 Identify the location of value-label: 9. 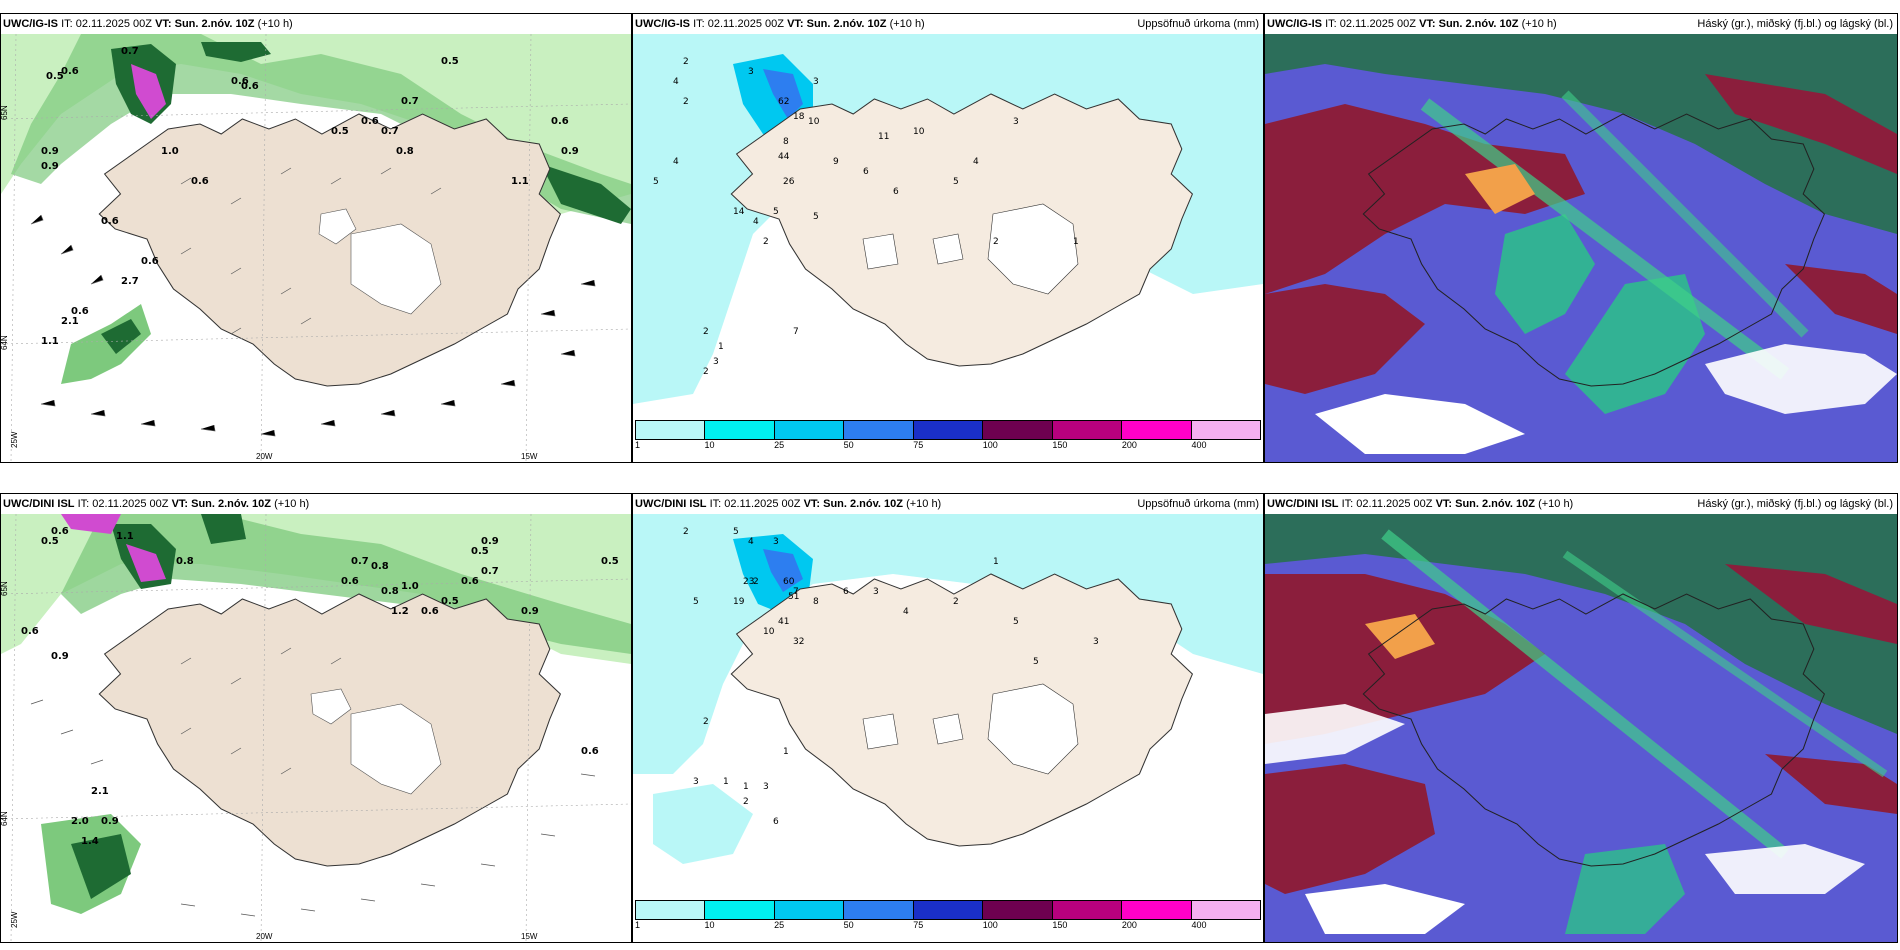
(836, 162).